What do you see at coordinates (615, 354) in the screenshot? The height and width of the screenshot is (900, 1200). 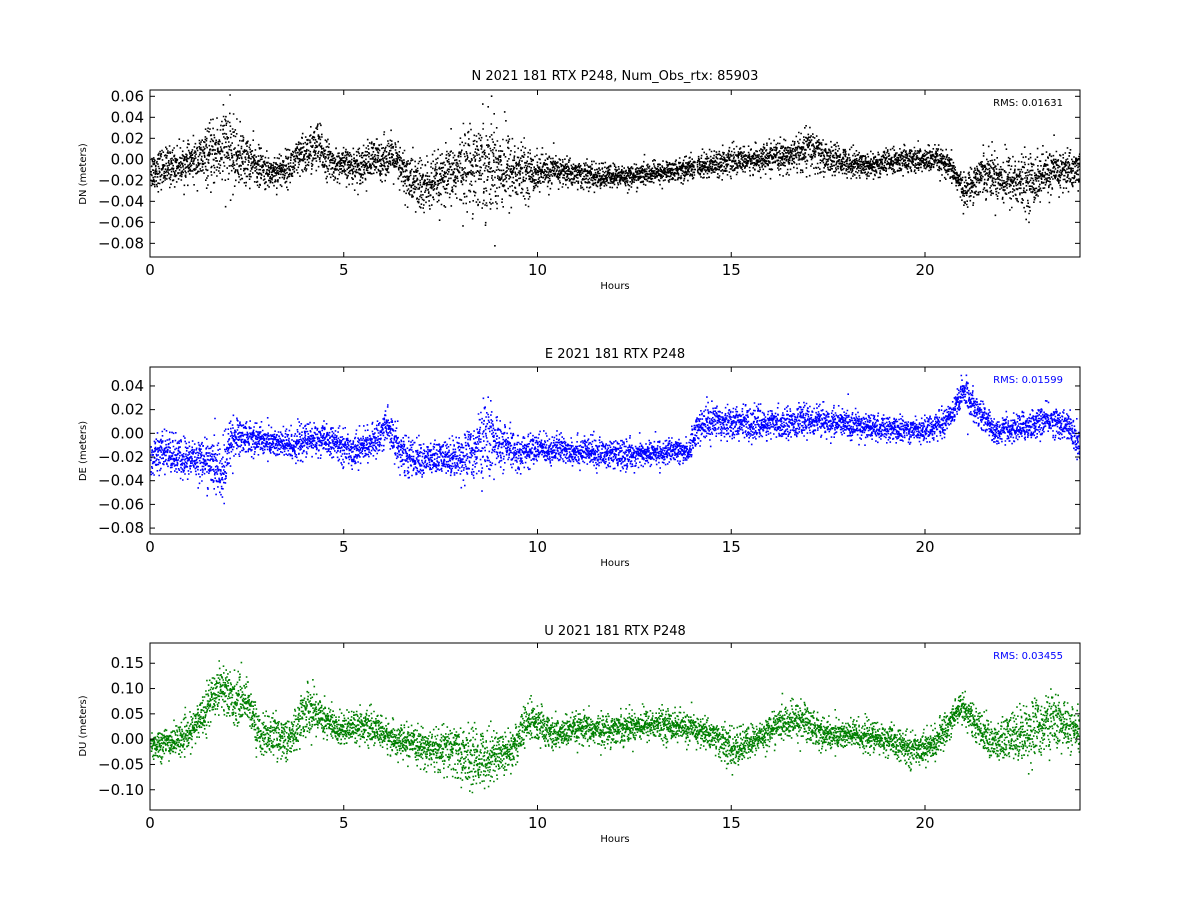 I see `east-panel-title: E 2021 181 RTX P248` at bounding box center [615, 354].